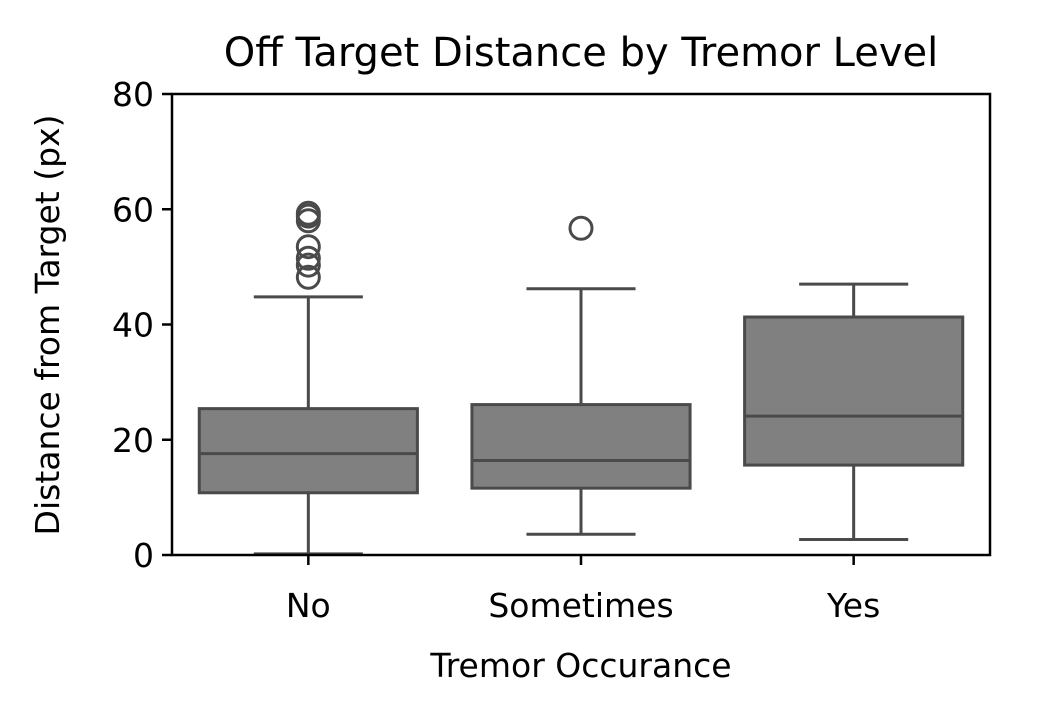  What do you see at coordinates (580, 605) in the screenshot?
I see `x-tick-label: Sometimes` at bounding box center [580, 605].